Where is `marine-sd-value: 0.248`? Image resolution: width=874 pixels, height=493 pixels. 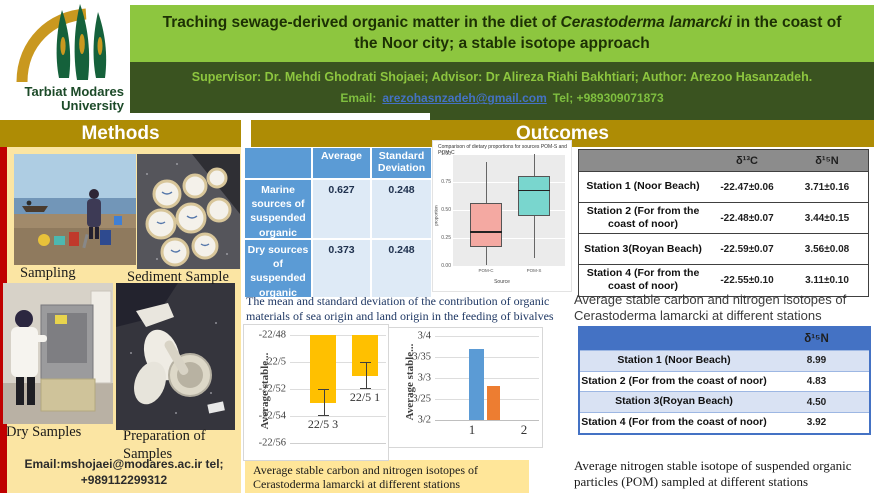 marine-sd-value: 0.248 is located at coordinates (401, 209).